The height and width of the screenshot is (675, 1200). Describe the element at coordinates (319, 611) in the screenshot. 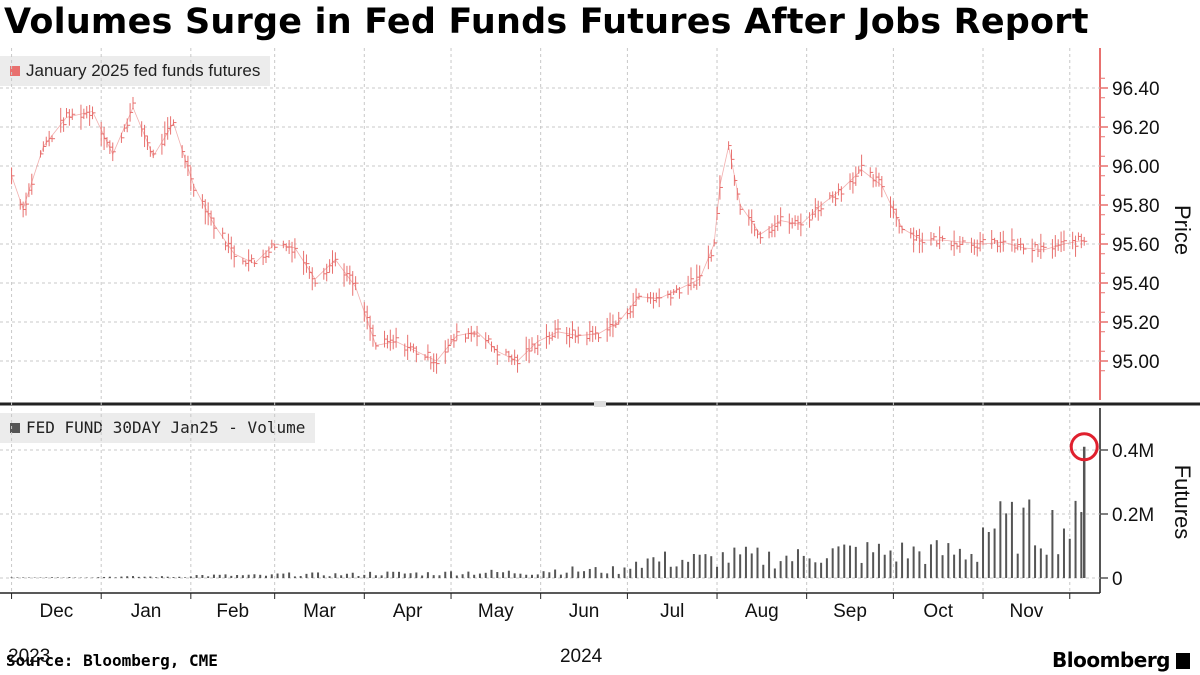

I see `month-label: Mar` at that location.